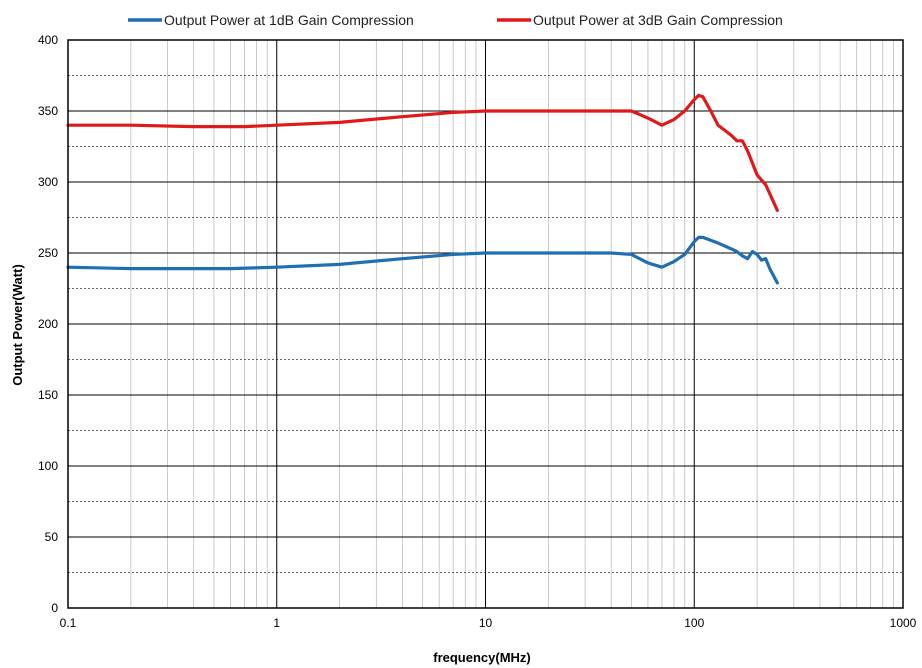  I want to click on x-tick-label: 10, so click(486, 623).